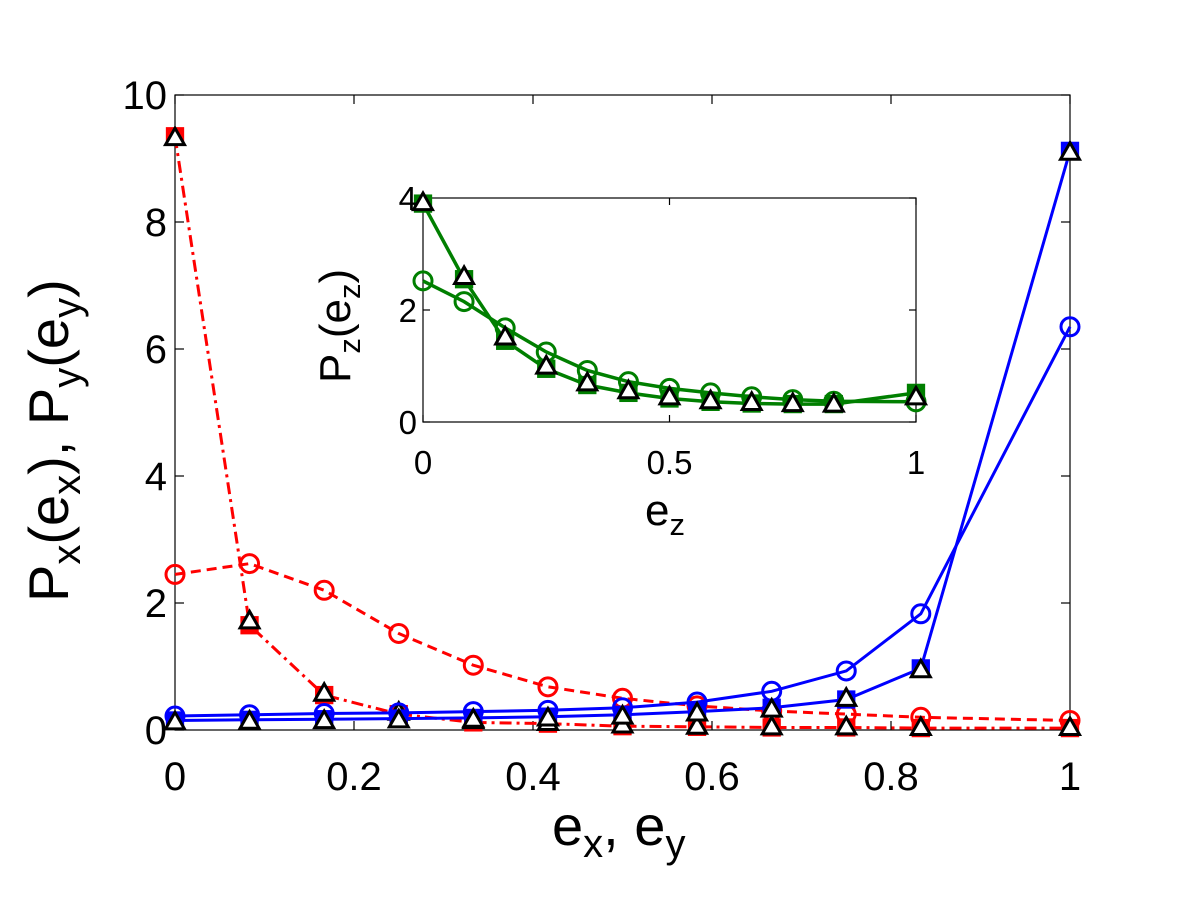 This screenshot has width=1200, height=900. I want to click on main-x-tick-label: 0.4, so click(533, 777).